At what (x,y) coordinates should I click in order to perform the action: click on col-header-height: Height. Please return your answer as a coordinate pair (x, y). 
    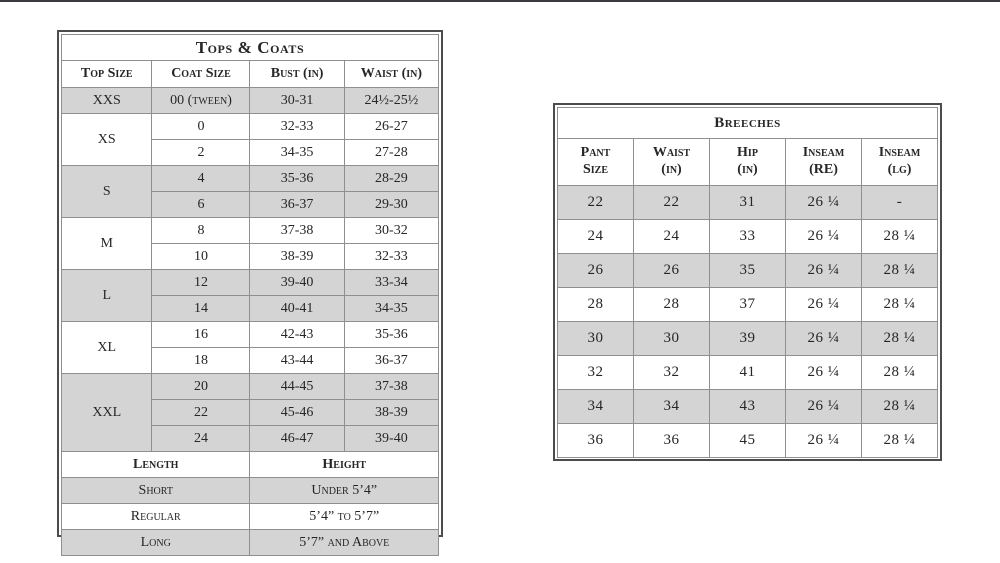
    Looking at the image, I should click on (344, 464).